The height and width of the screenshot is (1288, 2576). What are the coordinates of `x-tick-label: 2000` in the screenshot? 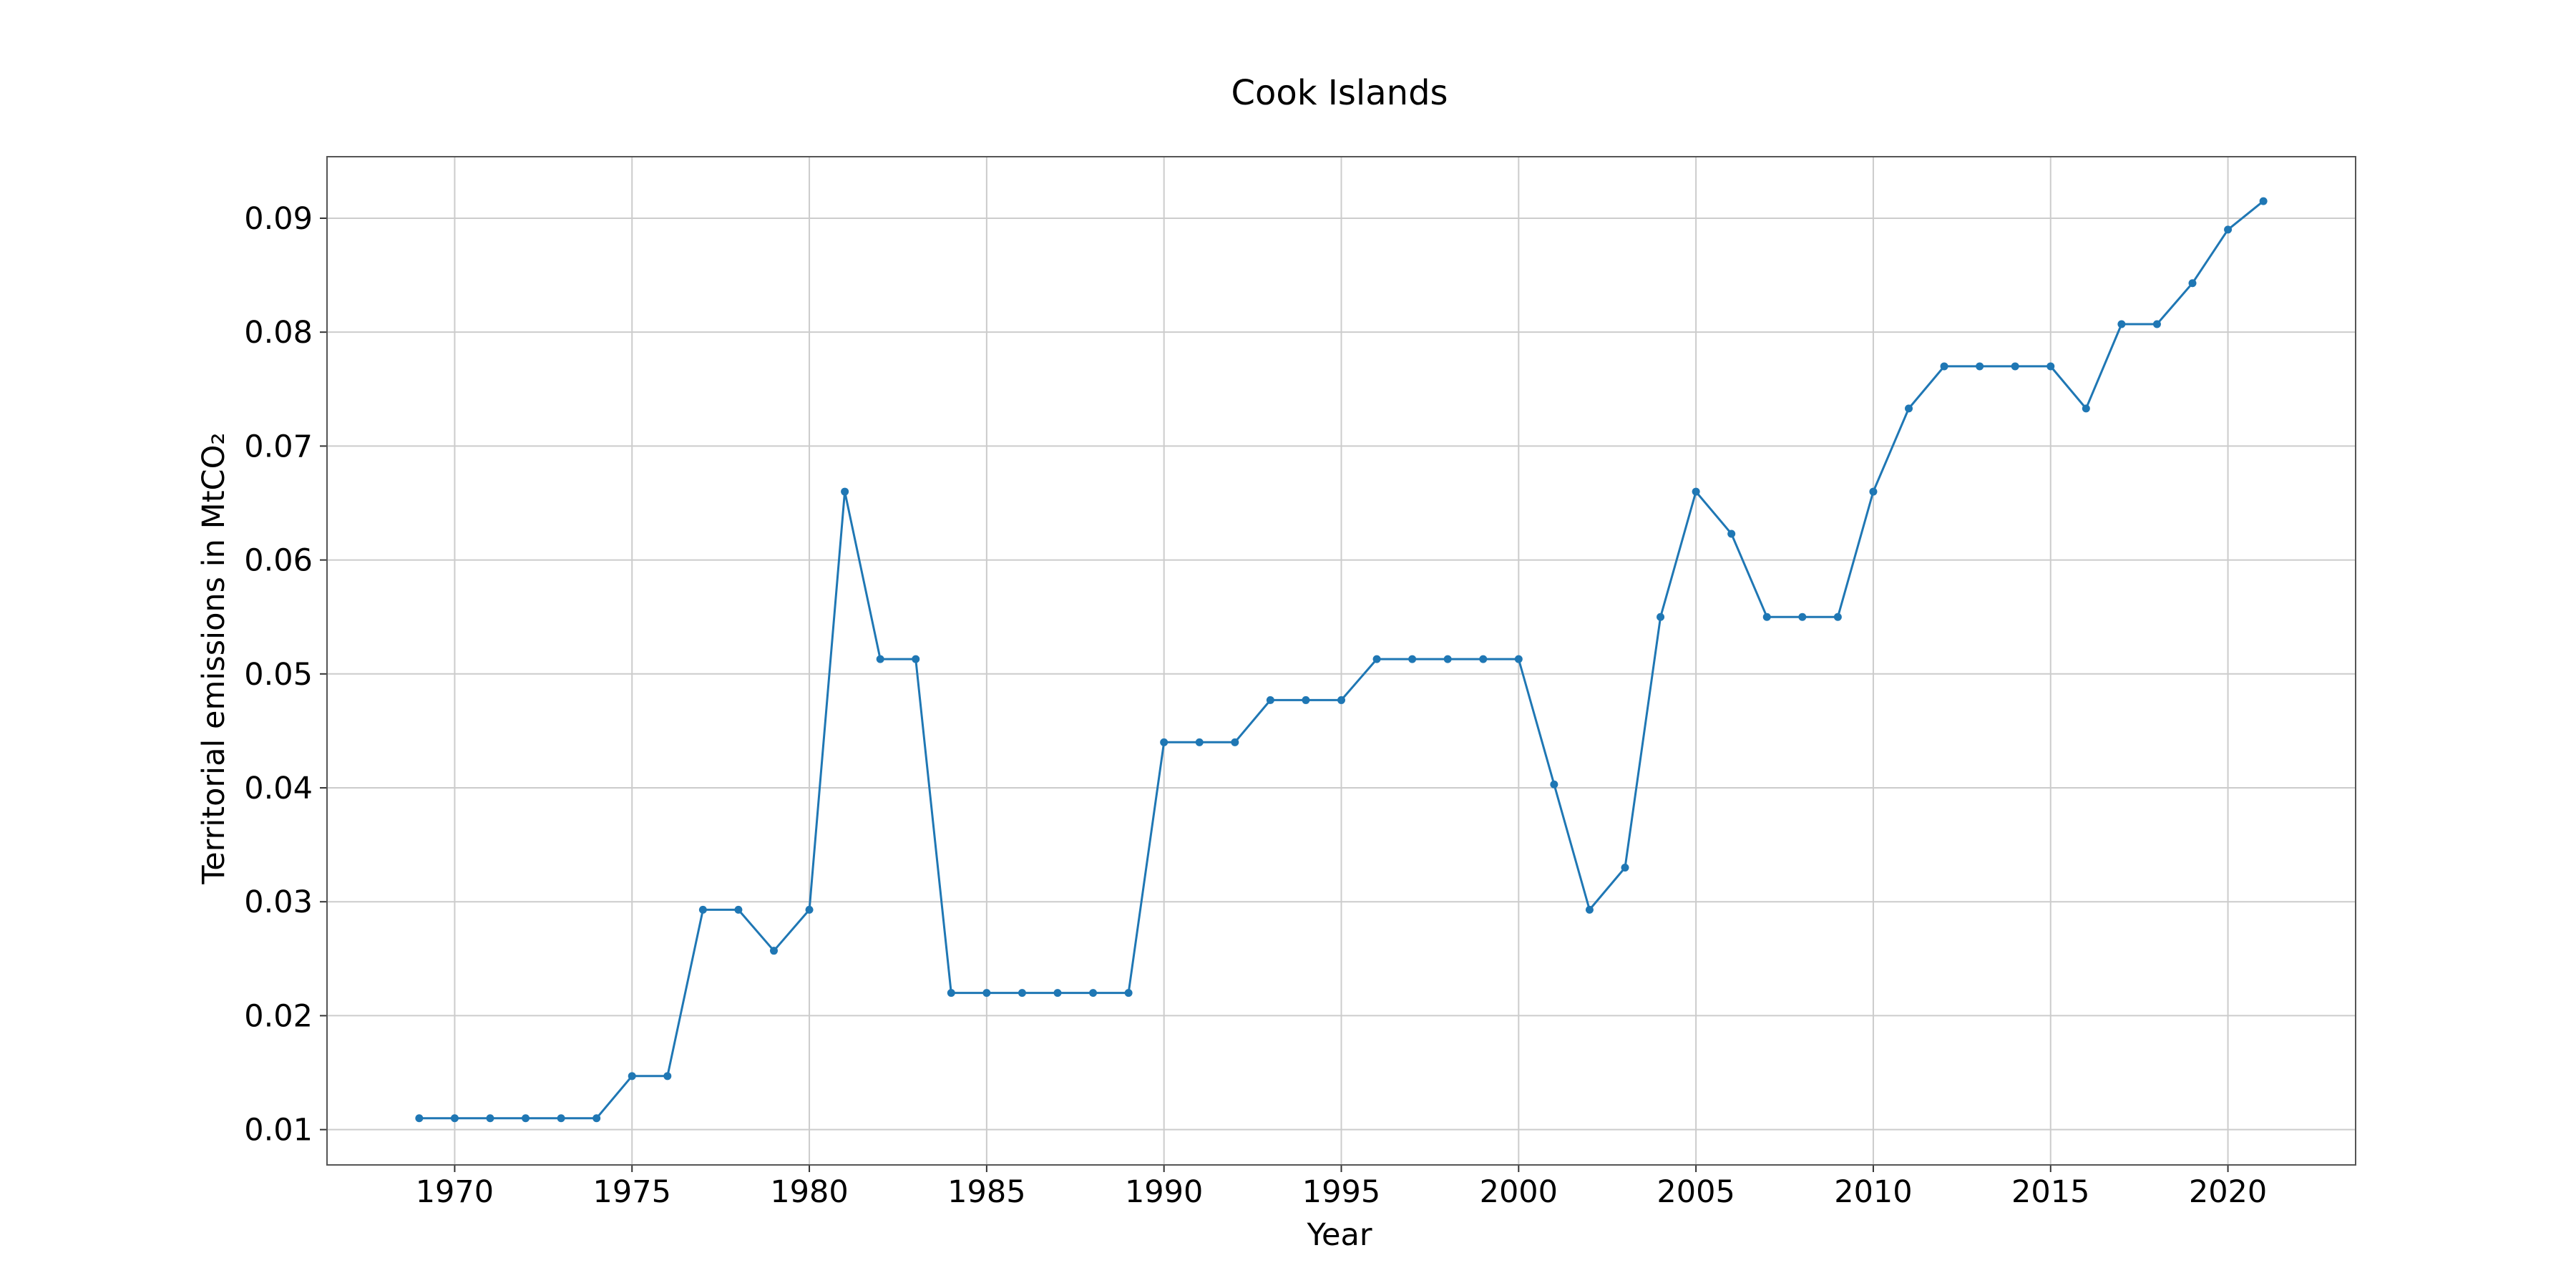 It's located at (1519, 1192).